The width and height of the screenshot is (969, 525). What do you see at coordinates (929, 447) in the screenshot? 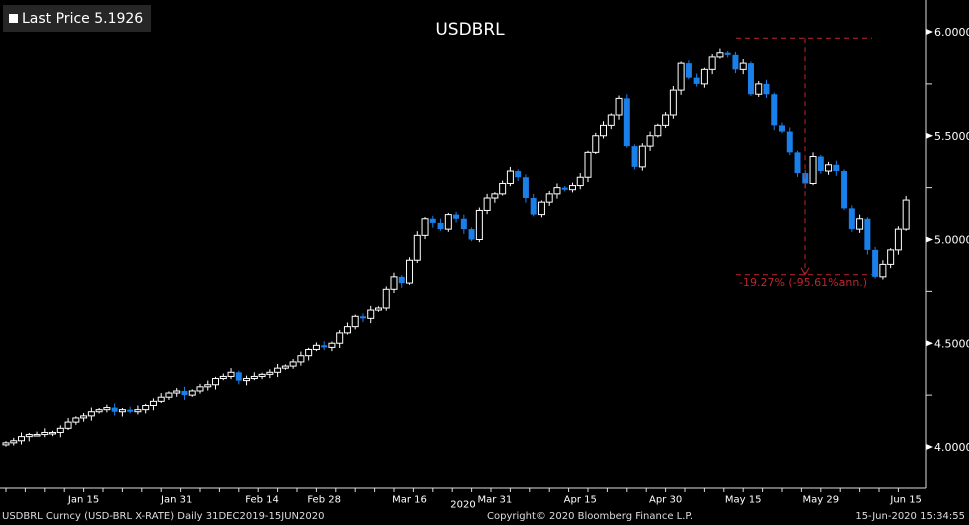
I see `y-tick-arrow` at bounding box center [929, 447].